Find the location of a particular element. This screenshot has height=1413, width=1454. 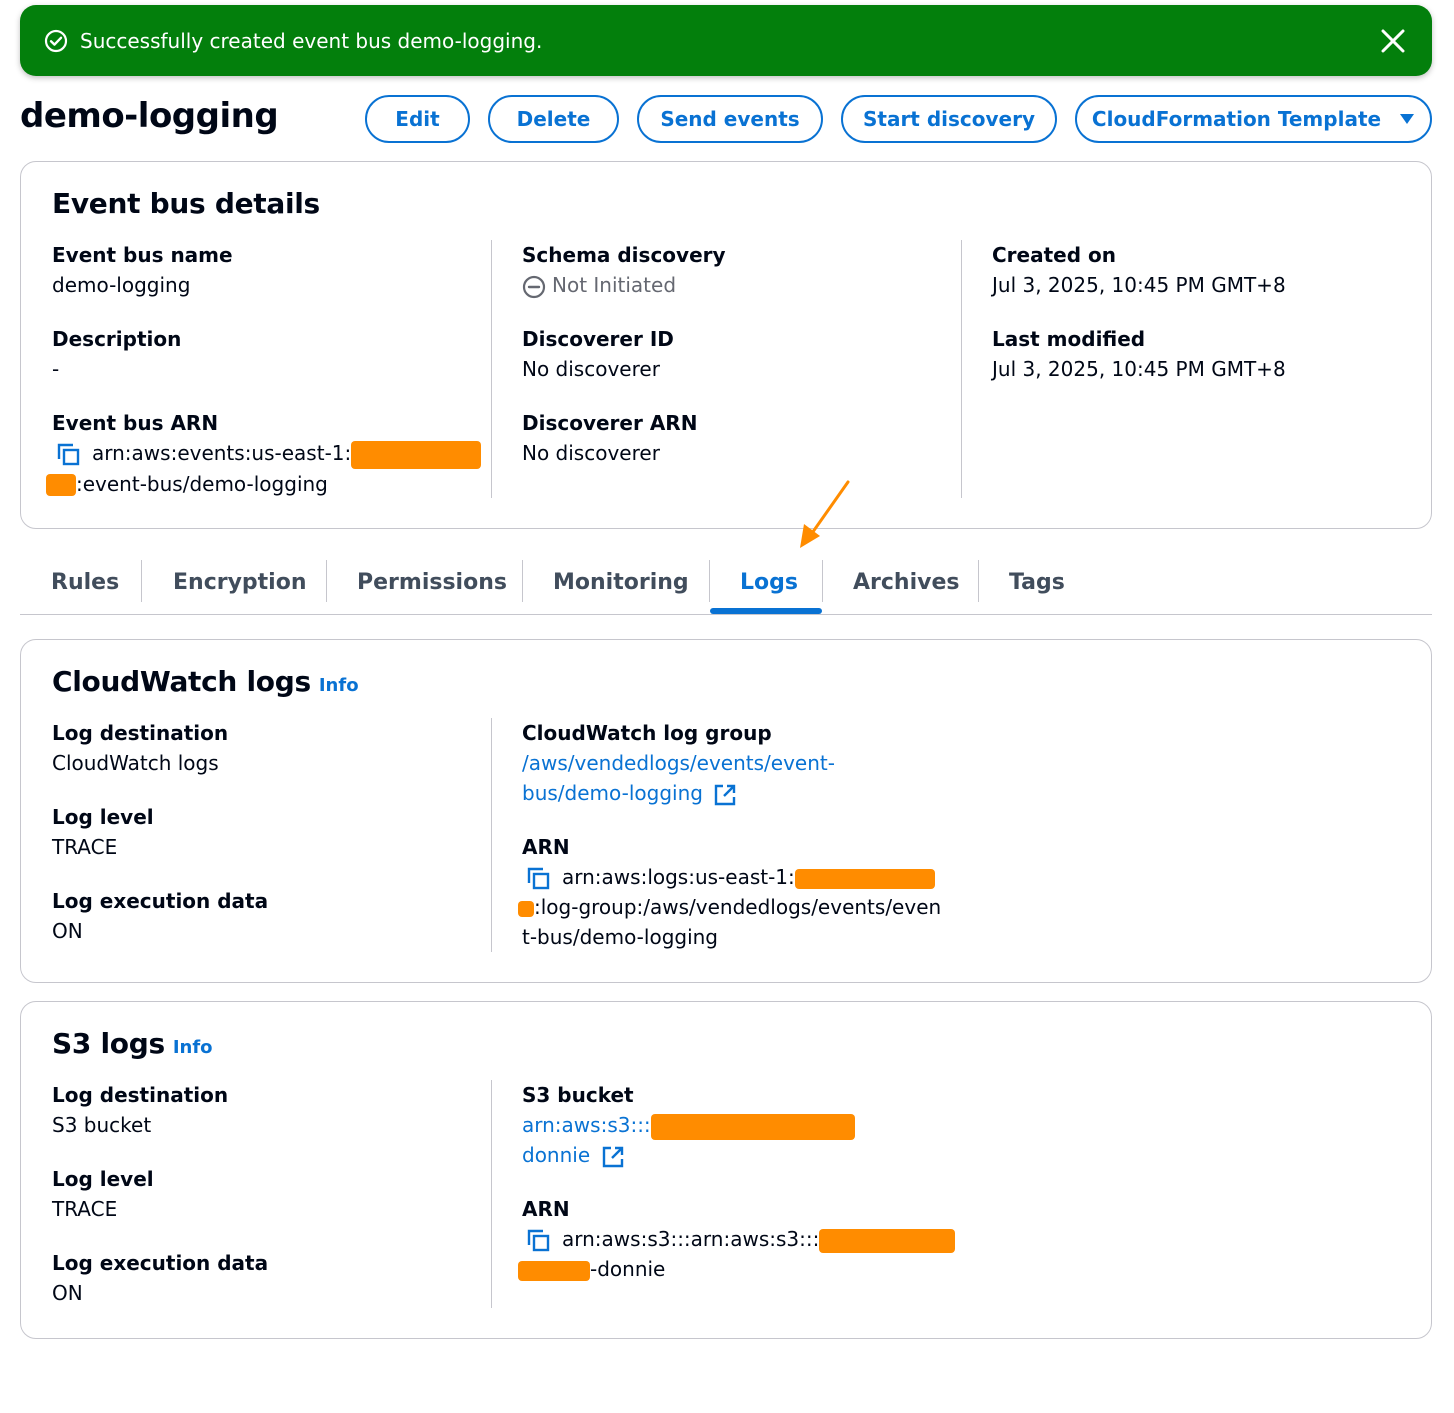

field-label: Created on is located at coordinates (1054, 255).